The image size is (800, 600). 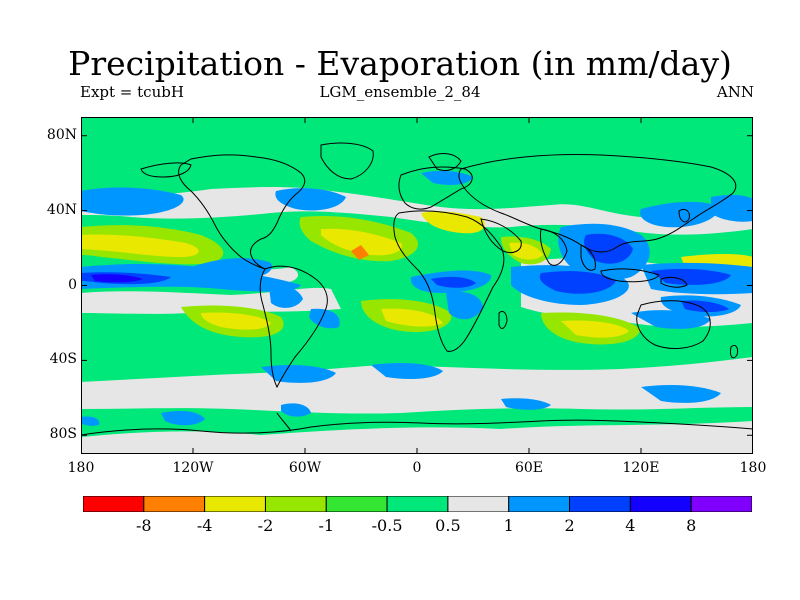 I want to click on lon-label: 120W, so click(x=193, y=468).